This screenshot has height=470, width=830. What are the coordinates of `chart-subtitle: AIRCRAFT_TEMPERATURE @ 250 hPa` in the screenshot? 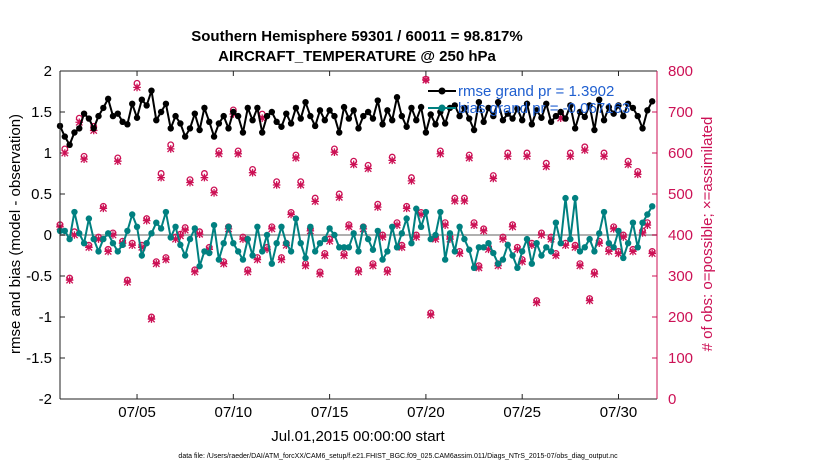 It's located at (357, 56).